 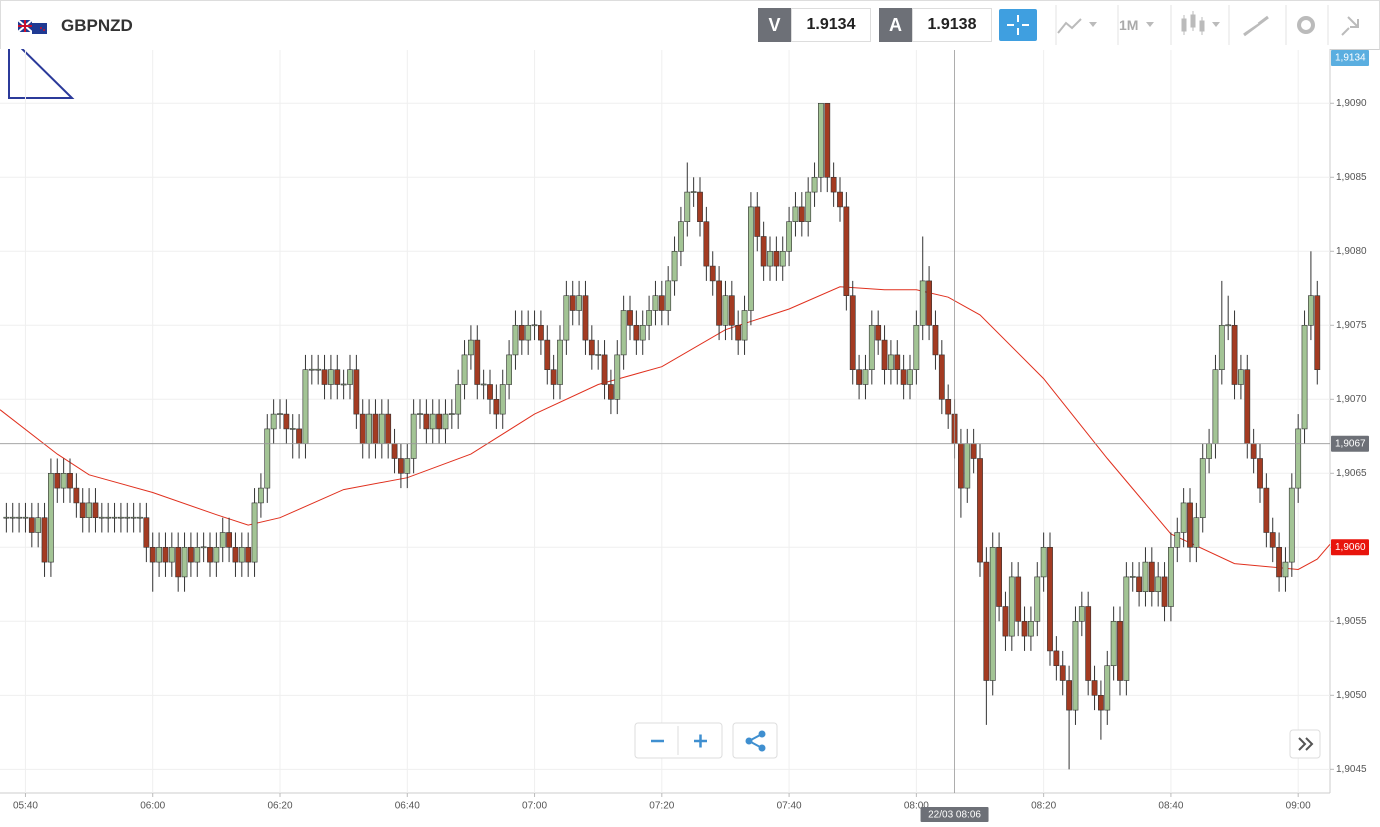 What do you see at coordinates (1351, 399) in the screenshot?
I see `y-tick-label: 1,9070` at bounding box center [1351, 399].